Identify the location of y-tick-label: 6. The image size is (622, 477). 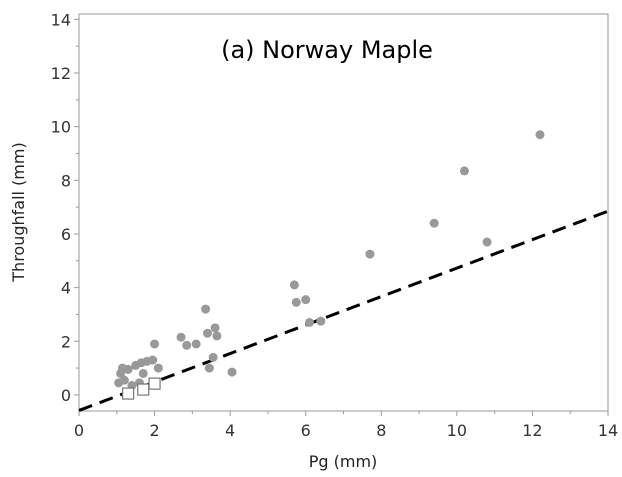
(66, 234).